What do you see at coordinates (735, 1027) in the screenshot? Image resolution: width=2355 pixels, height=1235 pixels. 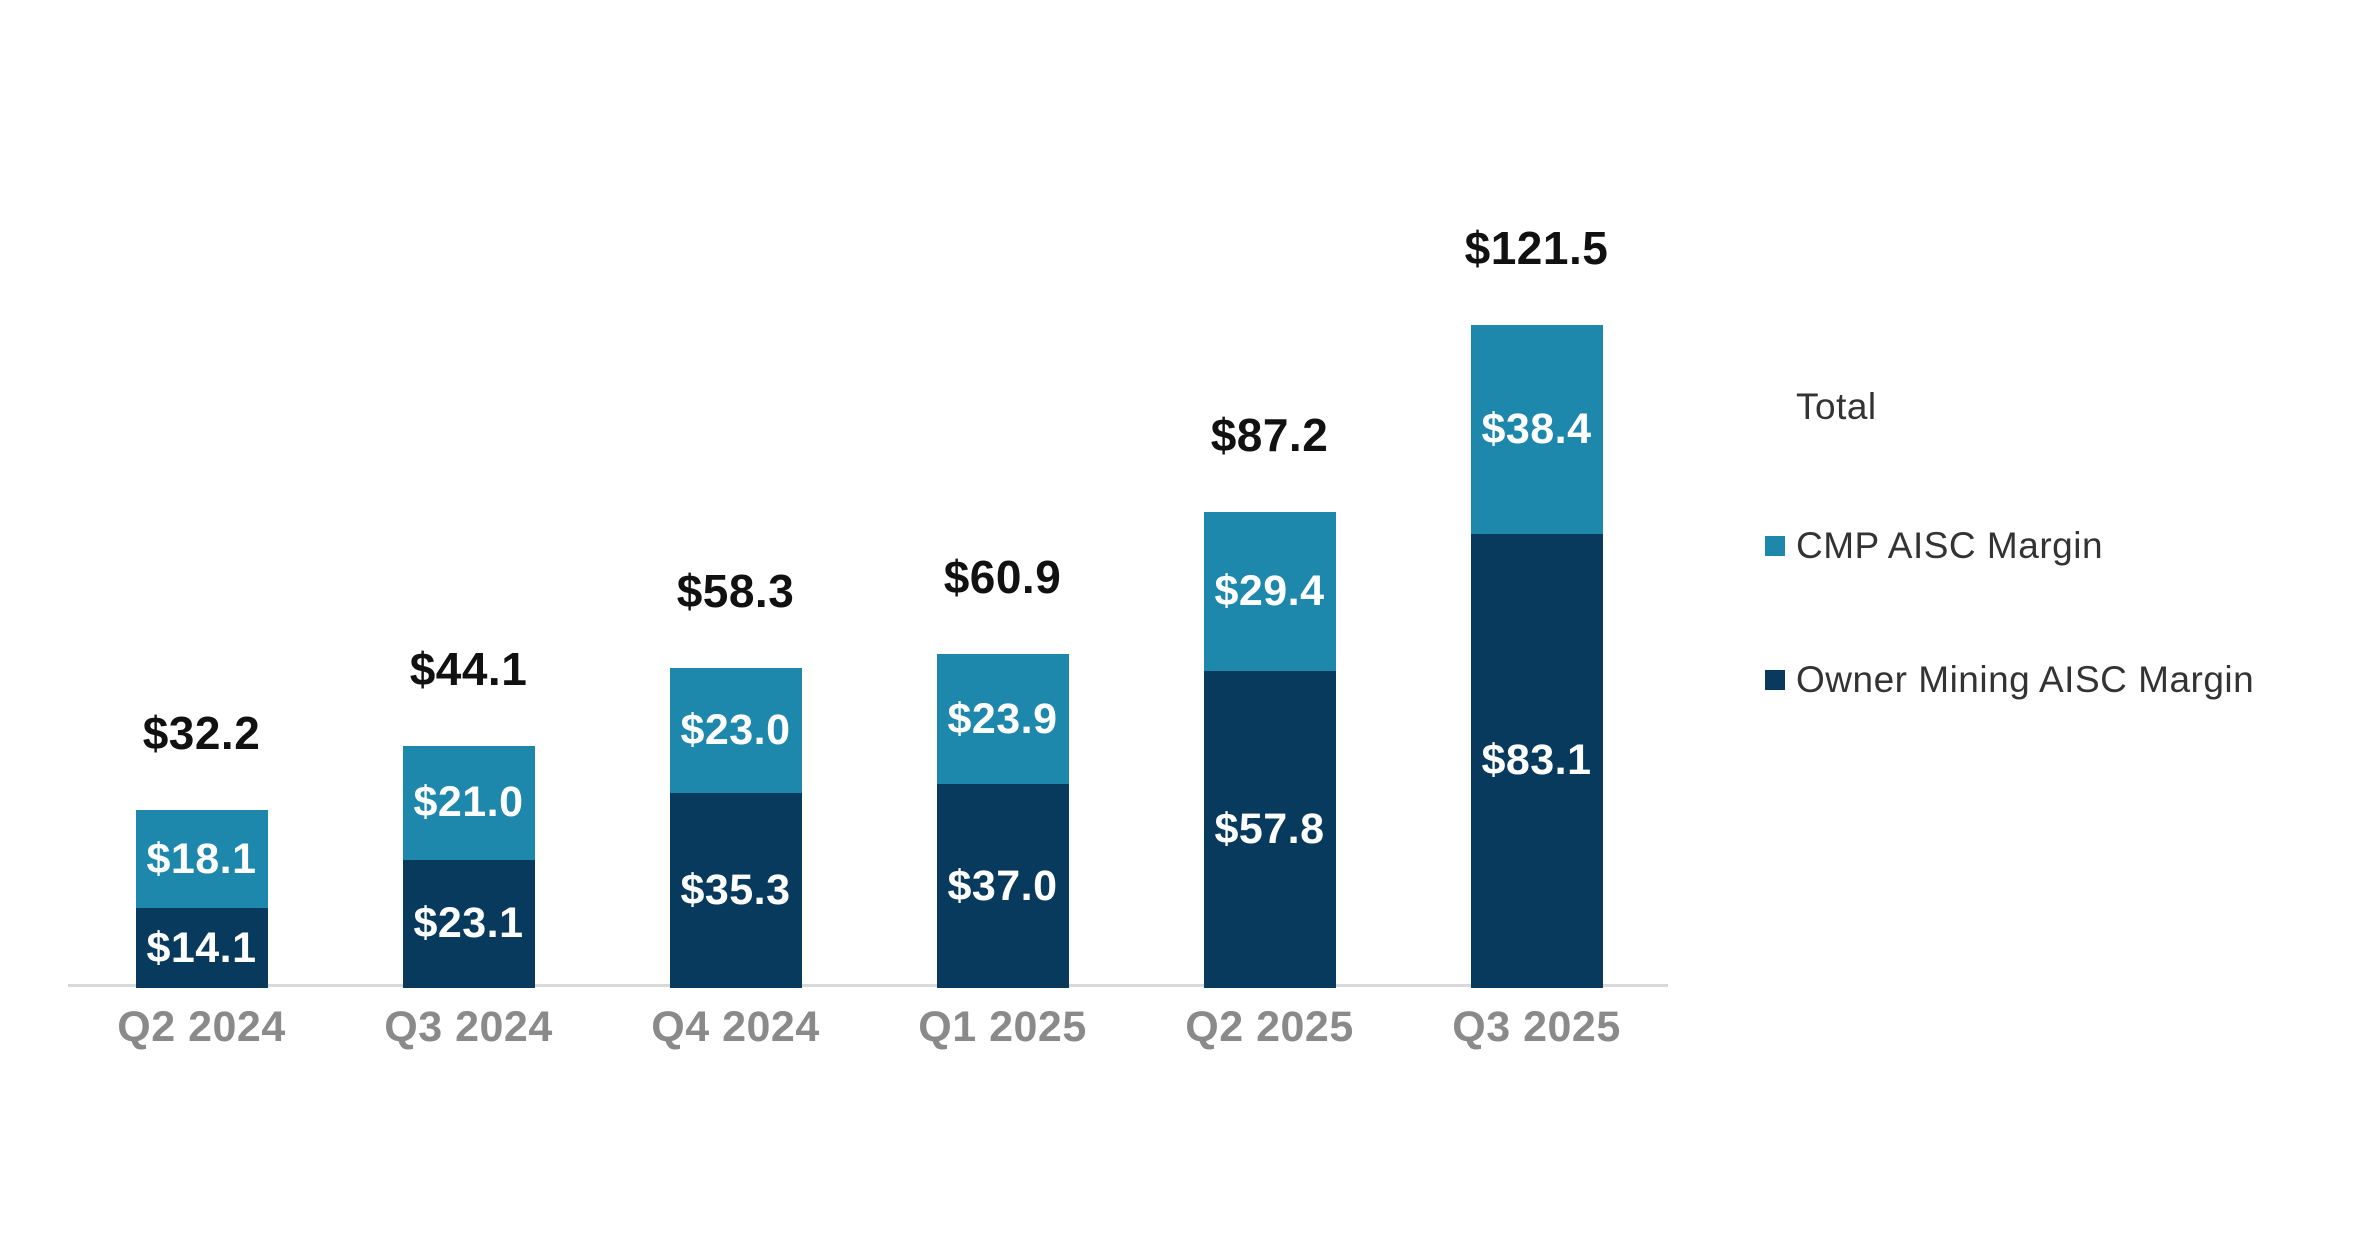 I see `x-axis-tick-label: Q4 2024` at bounding box center [735, 1027].